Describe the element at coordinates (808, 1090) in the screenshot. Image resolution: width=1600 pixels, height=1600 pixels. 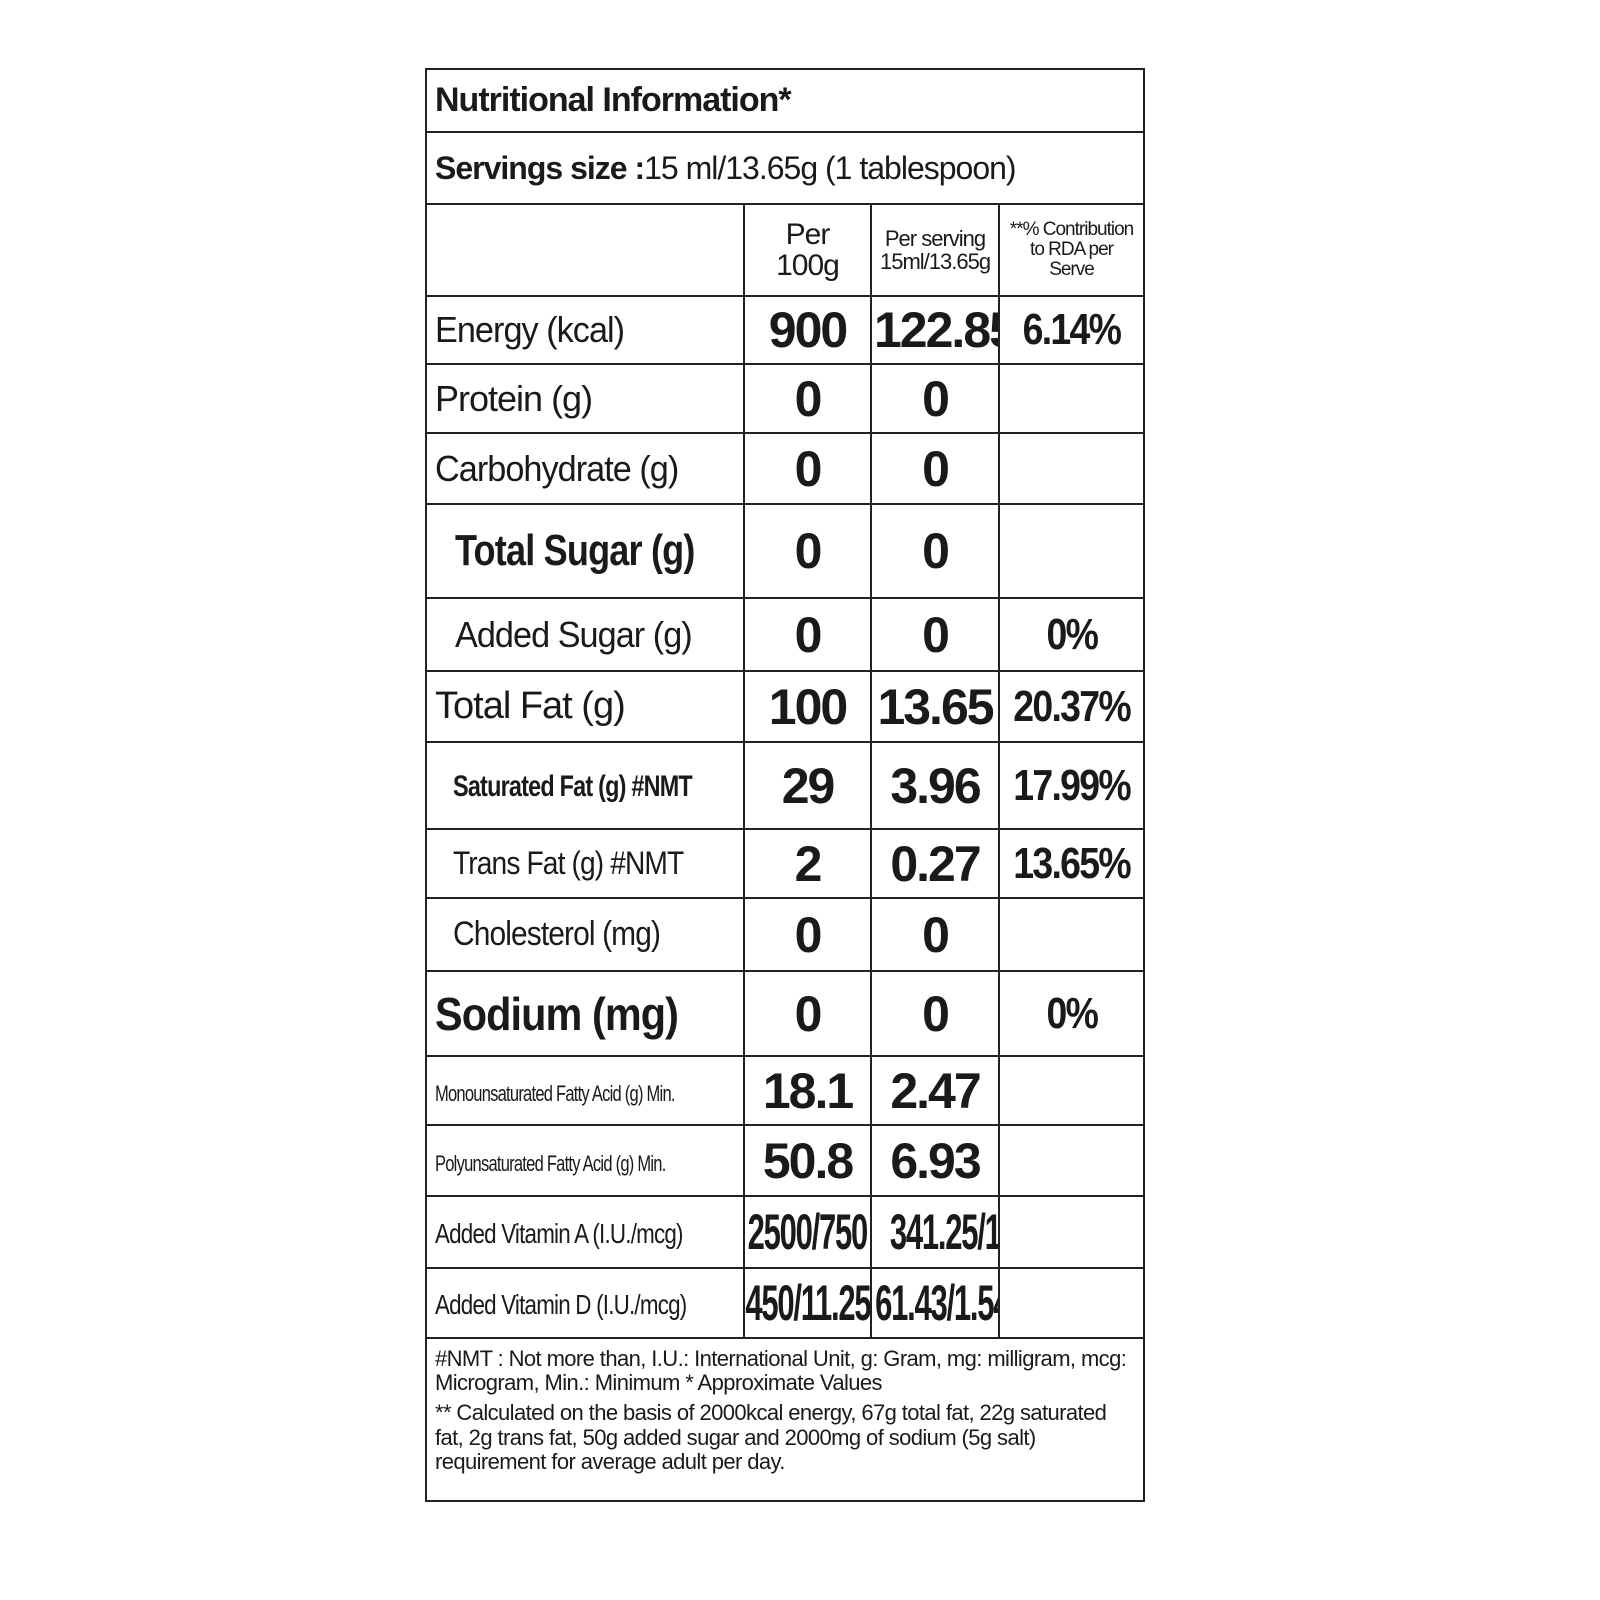
I see `value-per-100g: 18.1` at that location.